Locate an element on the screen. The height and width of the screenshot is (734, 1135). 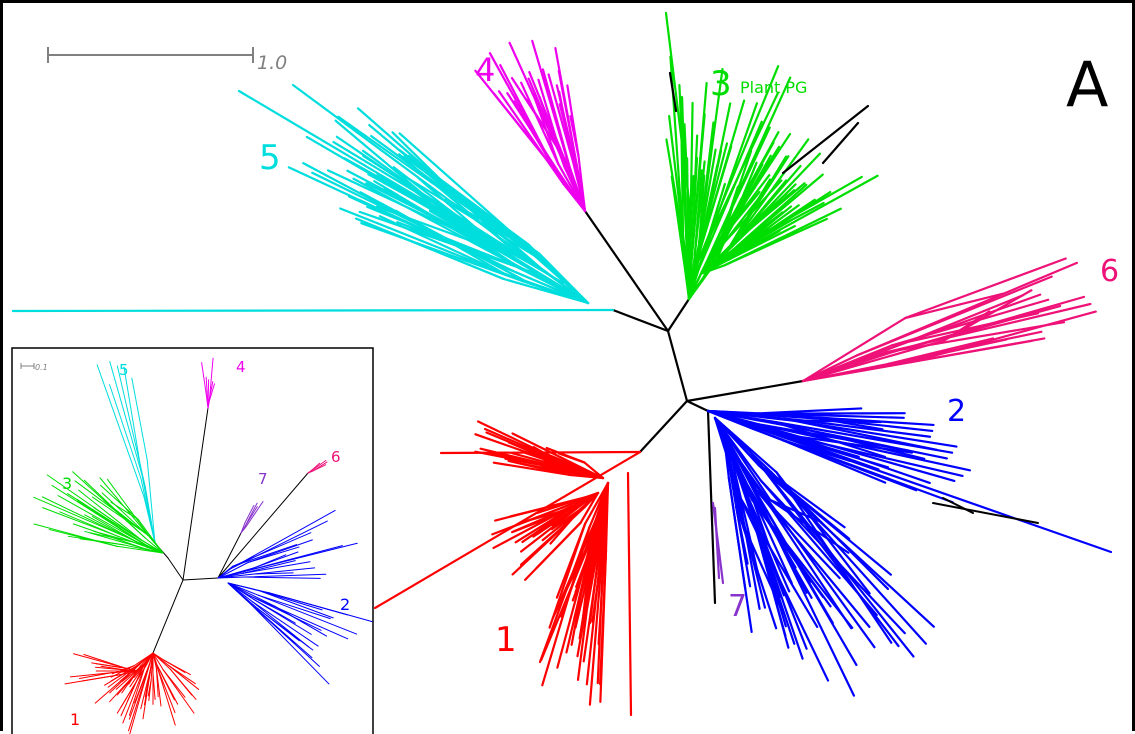
inset-clade-label-3: 3 is located at coordinates (67, 483).